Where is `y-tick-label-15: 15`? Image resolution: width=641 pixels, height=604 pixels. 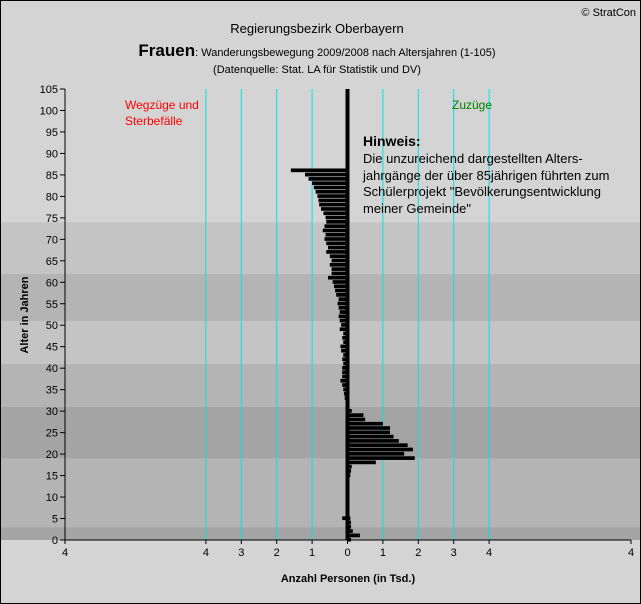
y-tick-label-15: 15 is located at coordinates (52, 477).